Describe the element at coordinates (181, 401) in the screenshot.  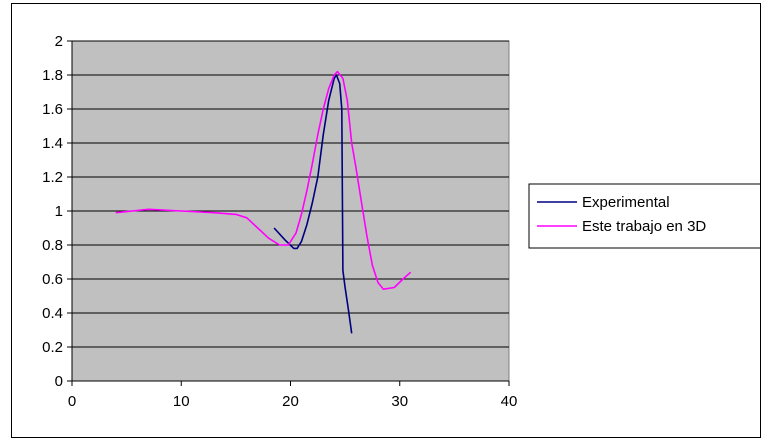
I see `x-tick-label: 10` at that location.